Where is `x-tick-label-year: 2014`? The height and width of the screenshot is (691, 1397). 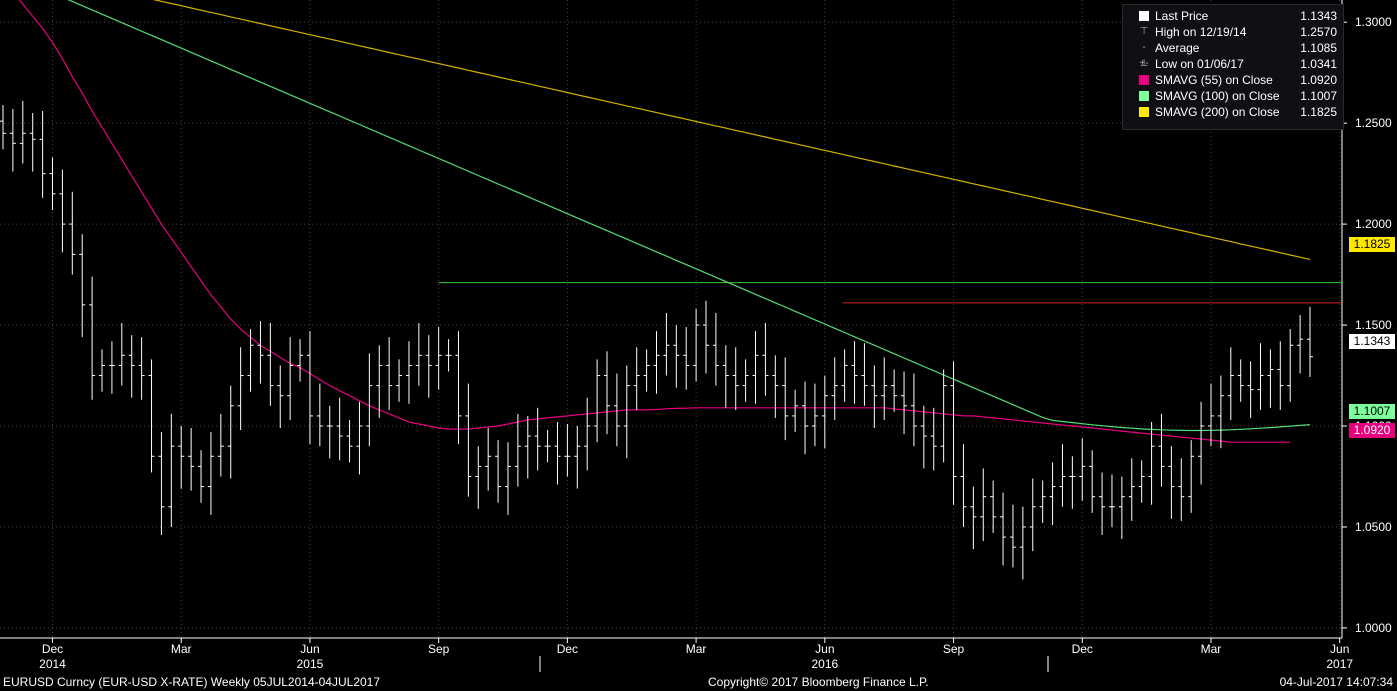
x-tick-label-year: 2014 is located at coordinates (52, 664).